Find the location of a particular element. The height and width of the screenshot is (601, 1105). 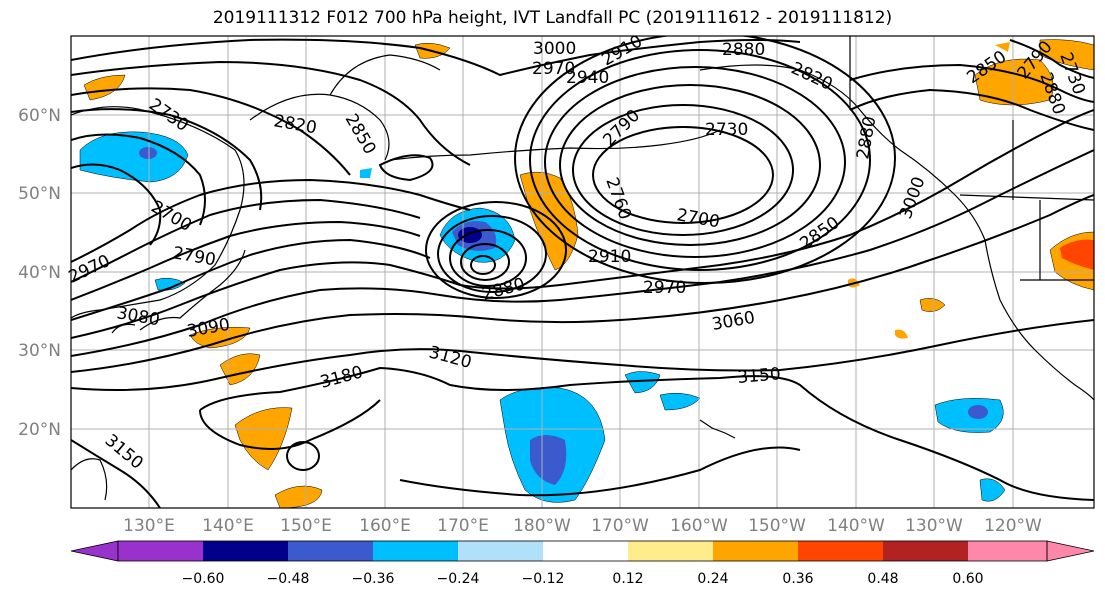

lon-label: 150°E is located at coordinates (306, 526).